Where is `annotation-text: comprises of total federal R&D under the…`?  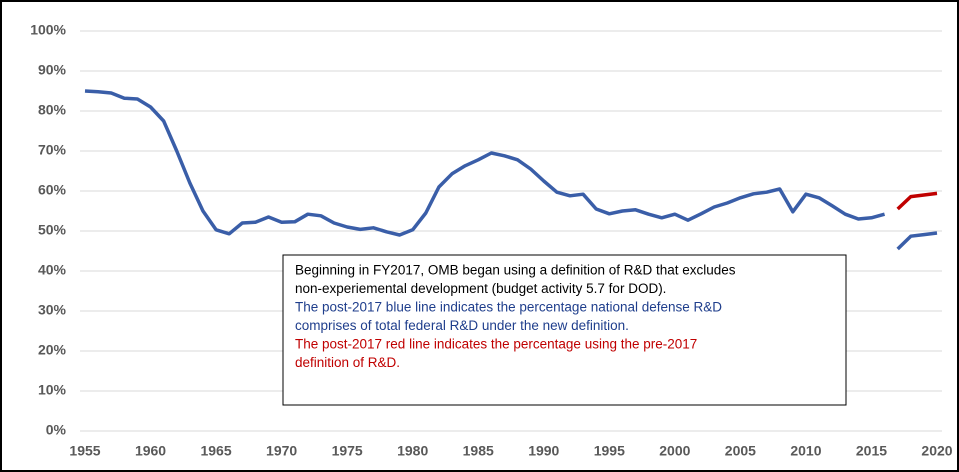
annotation-text: comprises of total federal R&D under the… is located at coordinates (462, 325).